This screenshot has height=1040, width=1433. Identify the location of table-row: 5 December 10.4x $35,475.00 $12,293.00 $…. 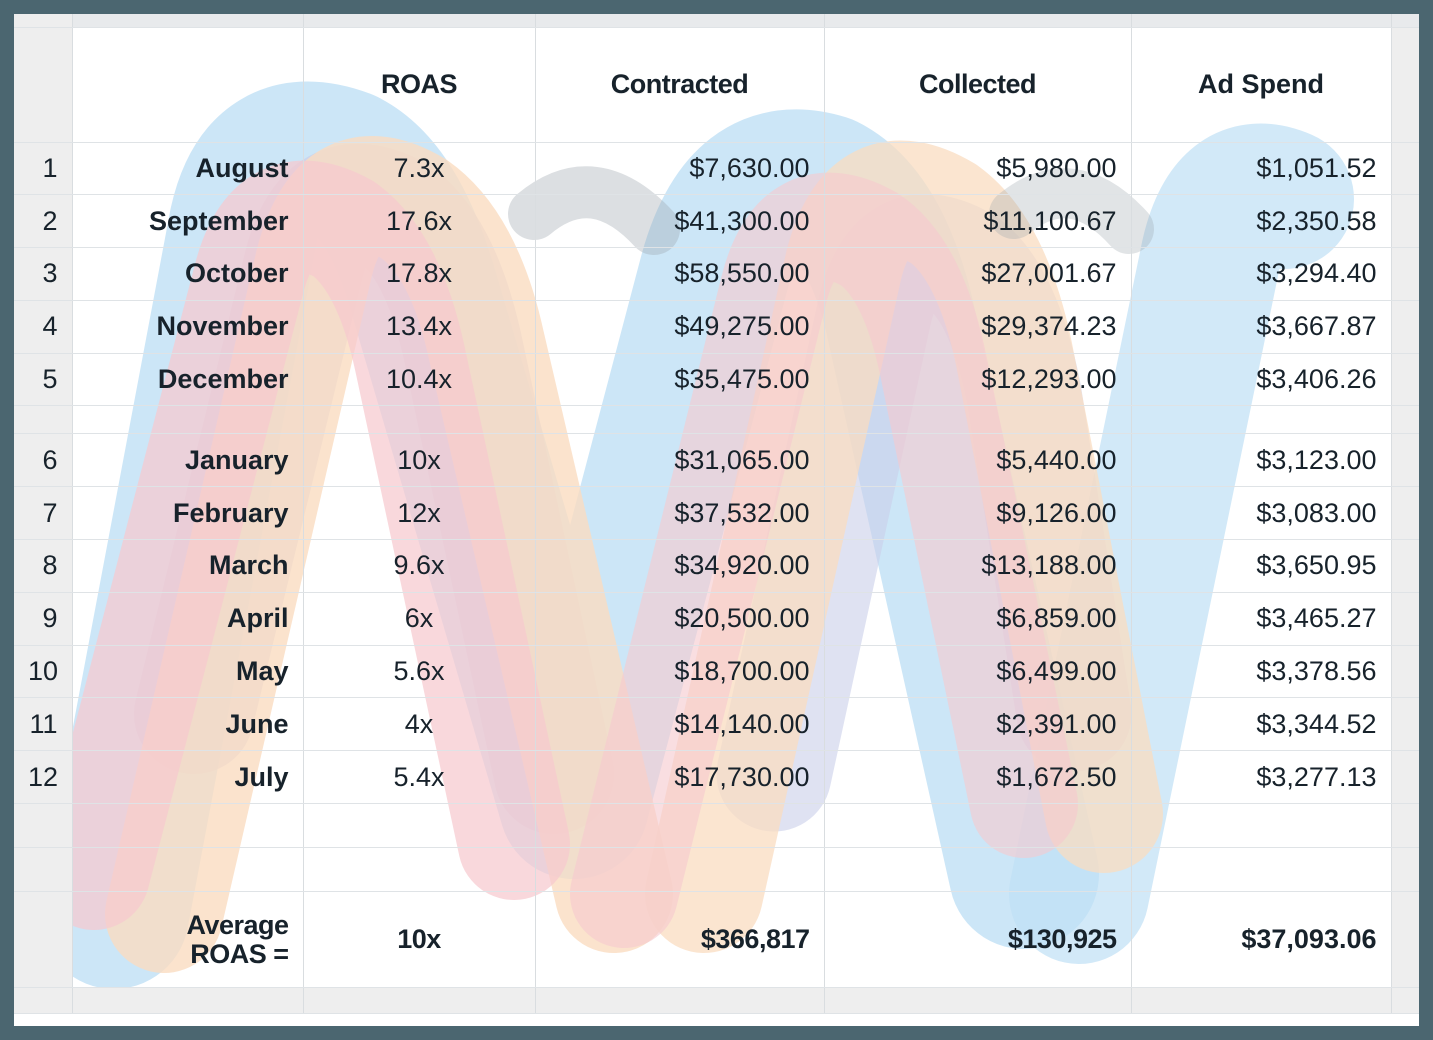
(716, 380).